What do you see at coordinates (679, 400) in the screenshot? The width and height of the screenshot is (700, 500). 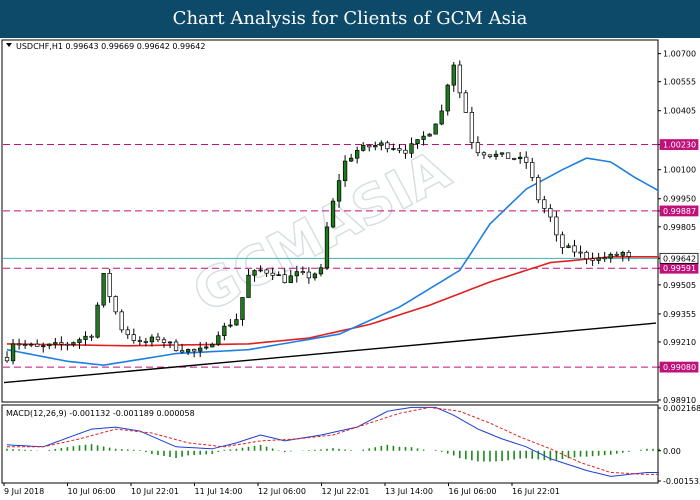 I see `y-tick-label: 0.98910` at bounding box center [679, 400].